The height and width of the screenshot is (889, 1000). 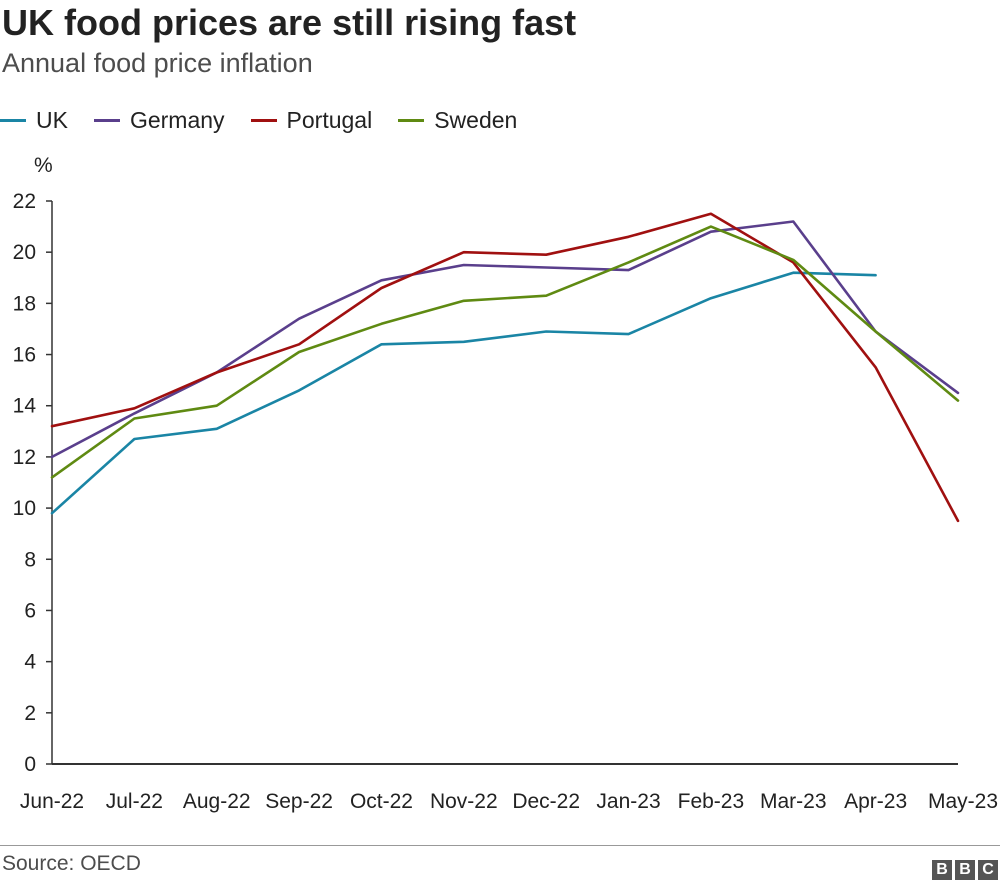 What do you see at coordinates (106, 120) in the screenshot?
I see `legend-swatch-germany` at bounding box center [106, 120].